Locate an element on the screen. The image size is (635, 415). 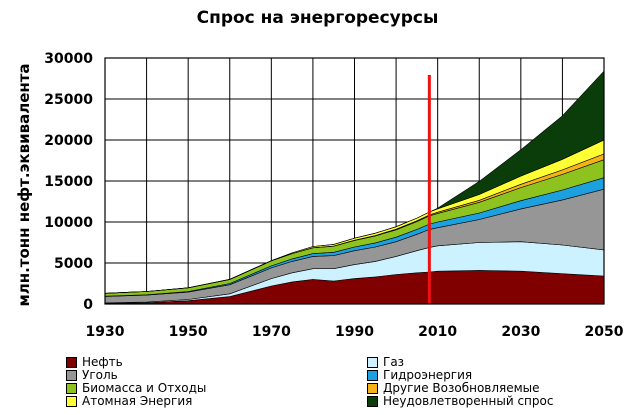
y-tick-labels: 0 5000 10000 15000 20000 25000 30000 is located at coordinates (68, 182).